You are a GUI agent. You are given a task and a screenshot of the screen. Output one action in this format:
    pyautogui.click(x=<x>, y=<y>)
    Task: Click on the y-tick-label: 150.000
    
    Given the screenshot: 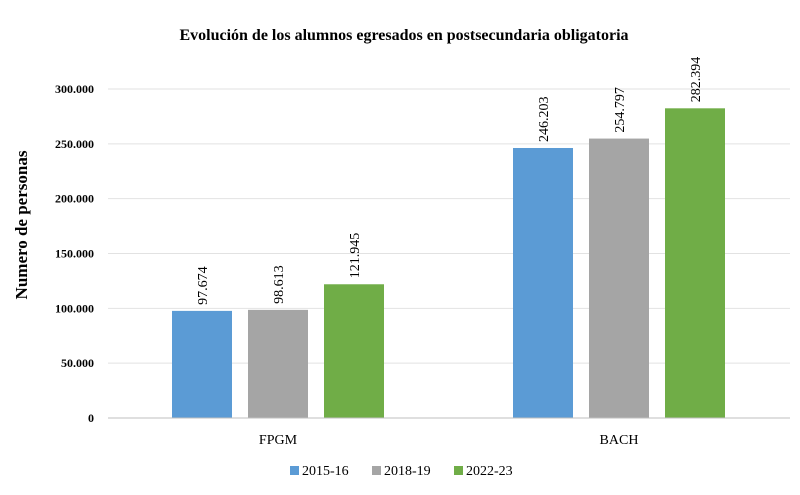 What is the action you would take?
    pyautogui.click(x=74, y=254)
    